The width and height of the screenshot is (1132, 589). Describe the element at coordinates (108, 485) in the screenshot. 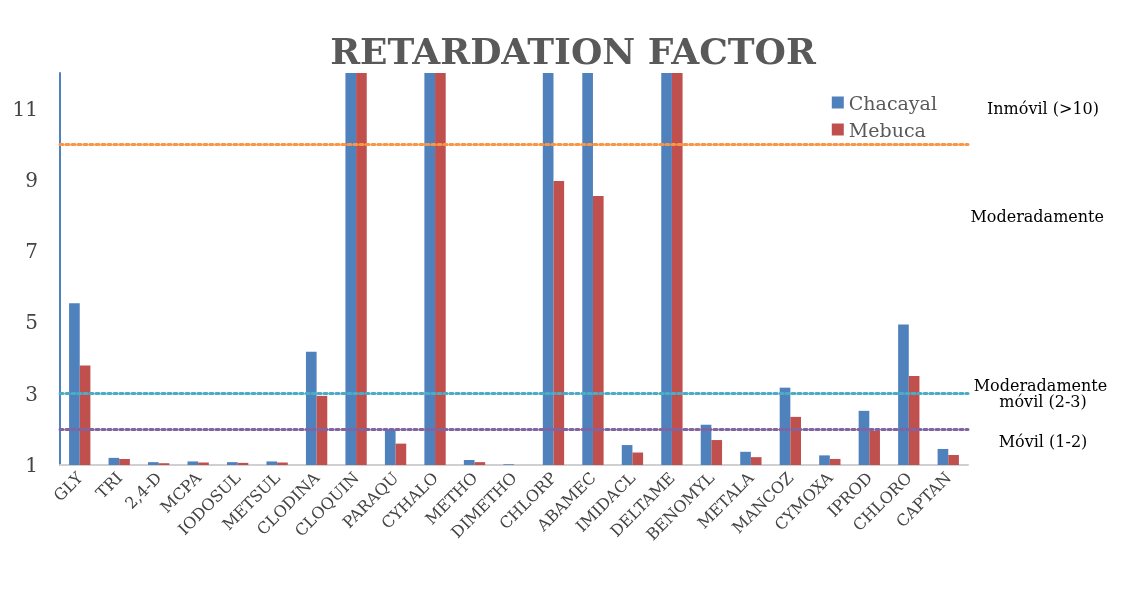

I see `x-tick-label: TRI` at that location.